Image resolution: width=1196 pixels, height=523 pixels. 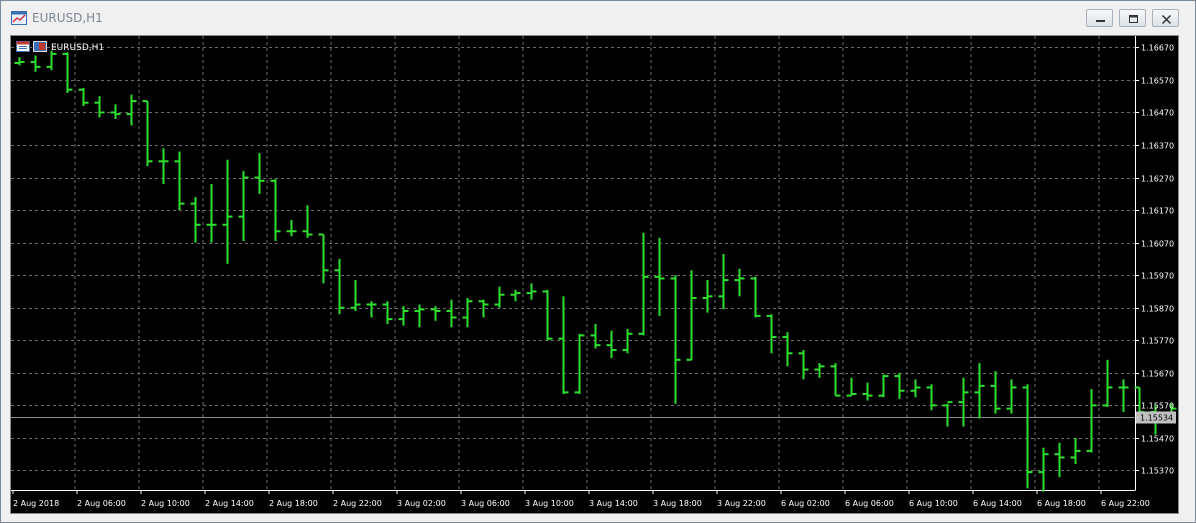 I want to click on current-price-label: 1.15534, so click(x=1156, y=418).